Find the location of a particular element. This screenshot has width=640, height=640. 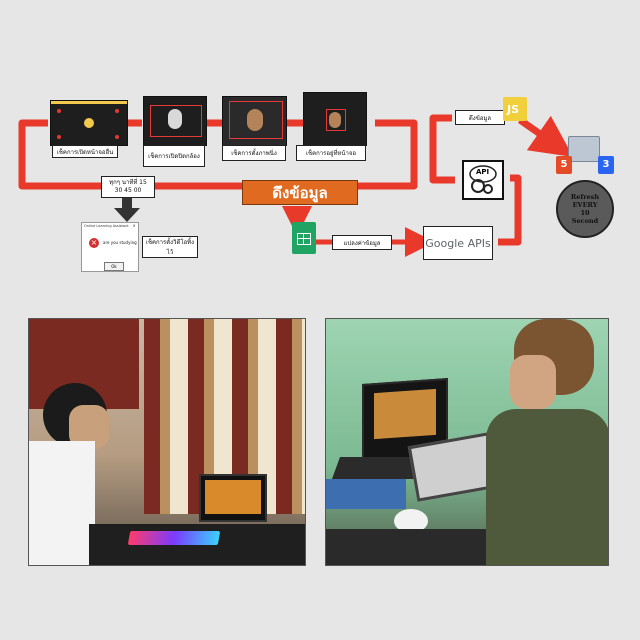

javascript-icon: JS is located at coordinates (515, 109).